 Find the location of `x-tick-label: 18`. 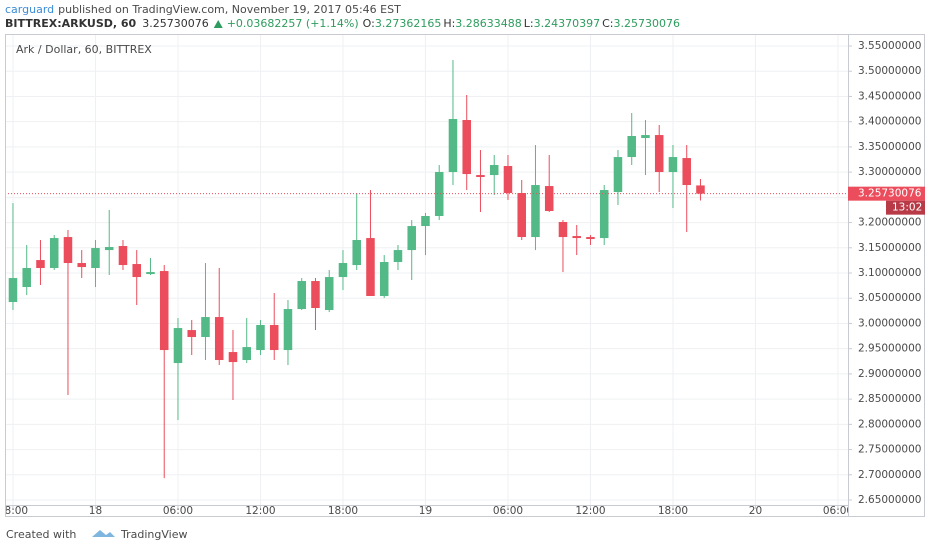

x-tick-label: 18 is located at coordinates (95, 511).